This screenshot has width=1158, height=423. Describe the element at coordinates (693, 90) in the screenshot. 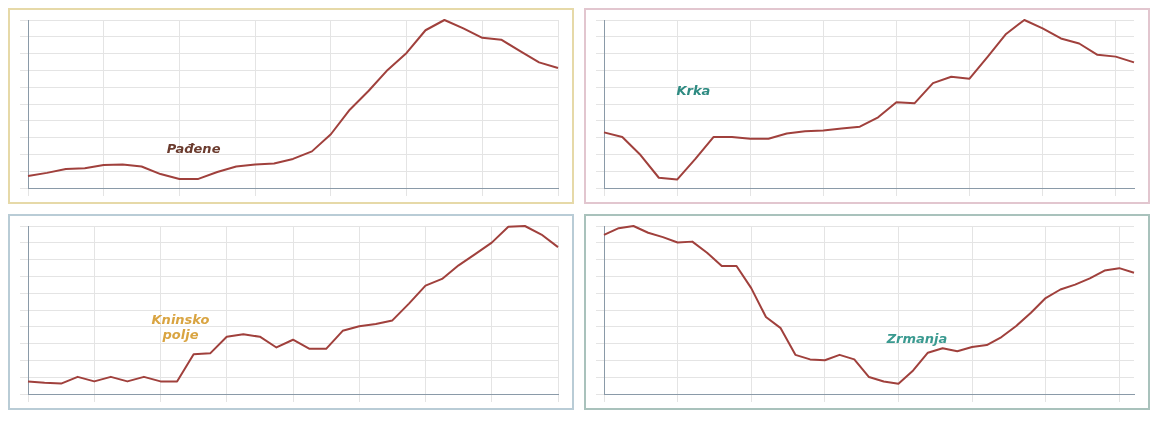

I see `annotation: Krka` at that location.